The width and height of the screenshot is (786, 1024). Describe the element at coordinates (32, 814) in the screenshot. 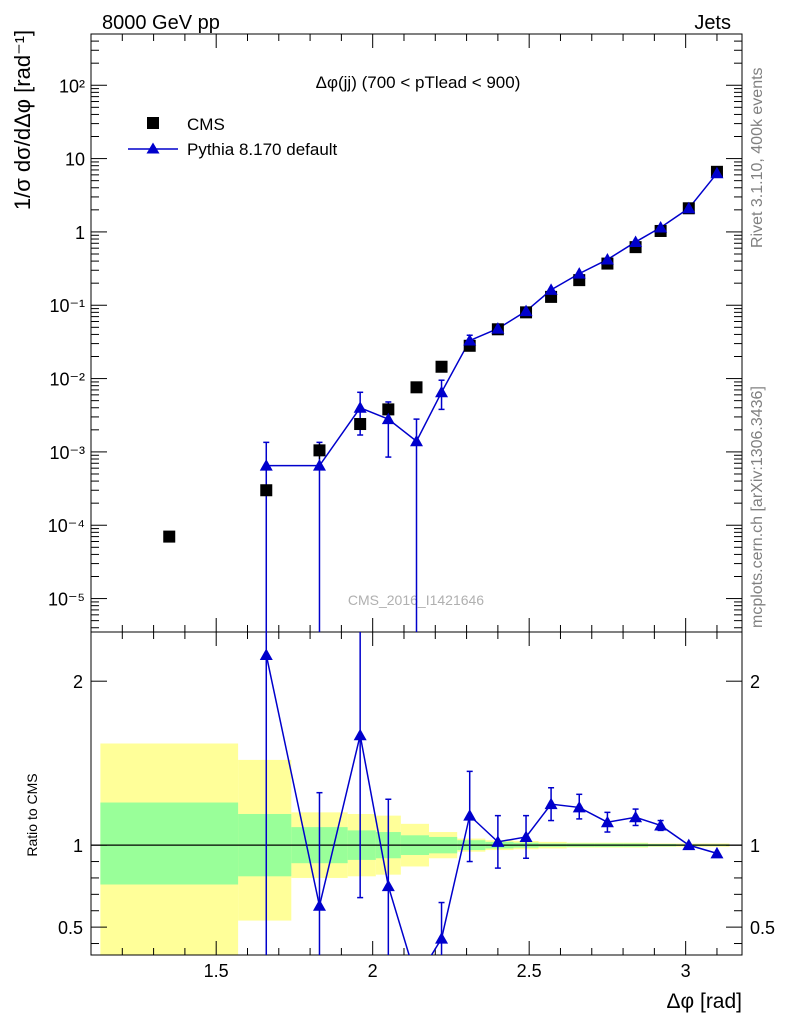

I see `y-axis-label-ratio: Ratio to CMS` at that location.